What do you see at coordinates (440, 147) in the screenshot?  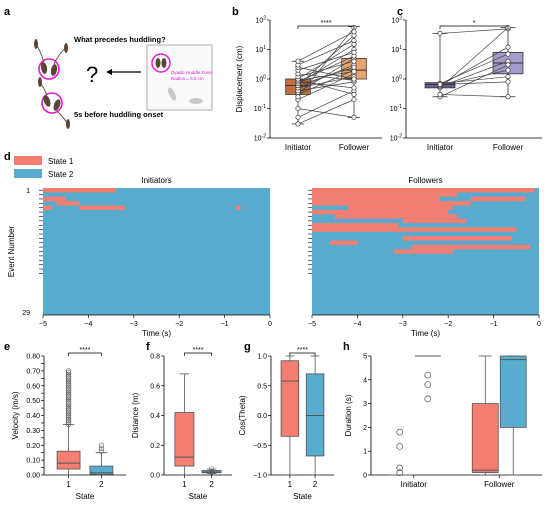 I see `x-tick-label: Initiator` at bounding box center [440, 147].